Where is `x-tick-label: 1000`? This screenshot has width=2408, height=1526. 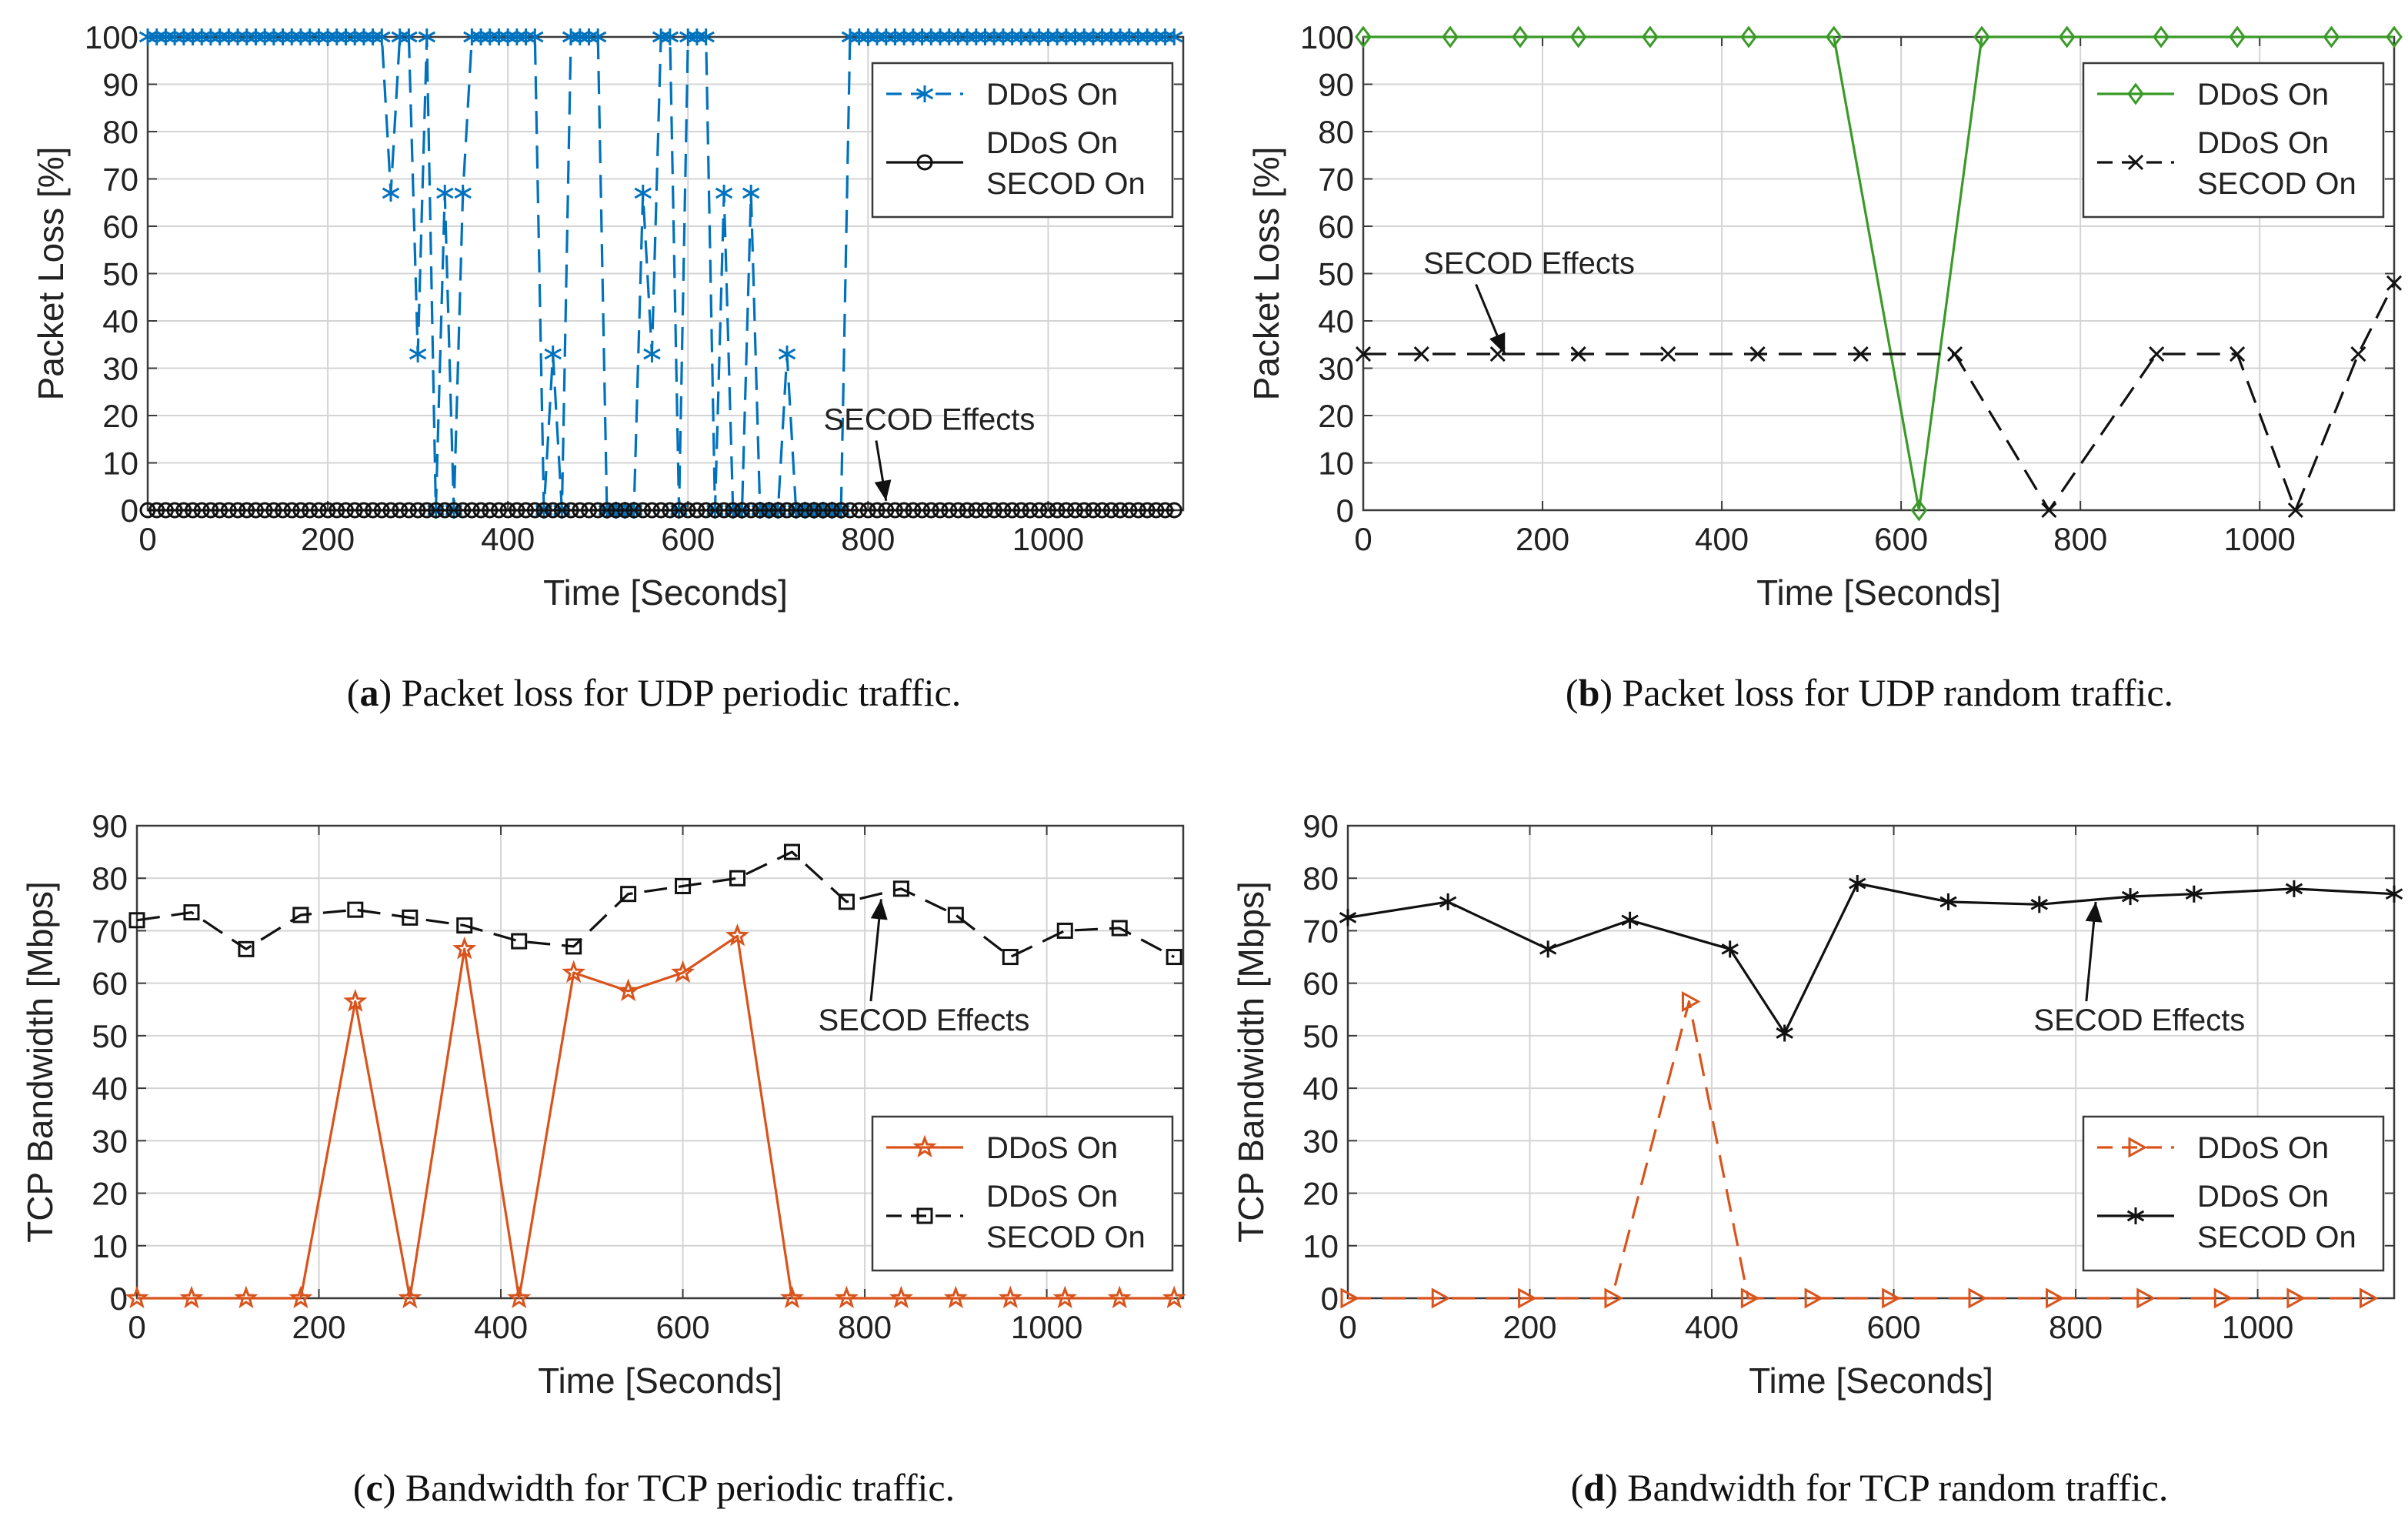
x-tick-label: 1000 is located at coordinates (2257, 1327).